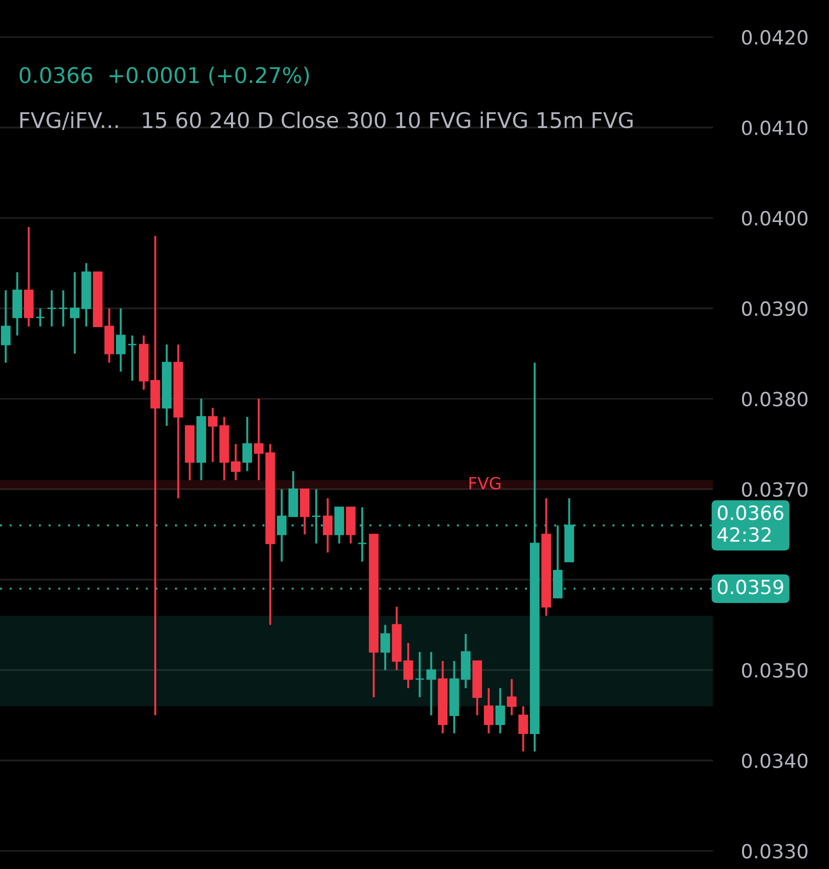 The height and width of the screenshot is (869, 829). Describe the element at coordinates (775, 760) in the screenshot. I see `y-tick-label: 0.0340` at that location.